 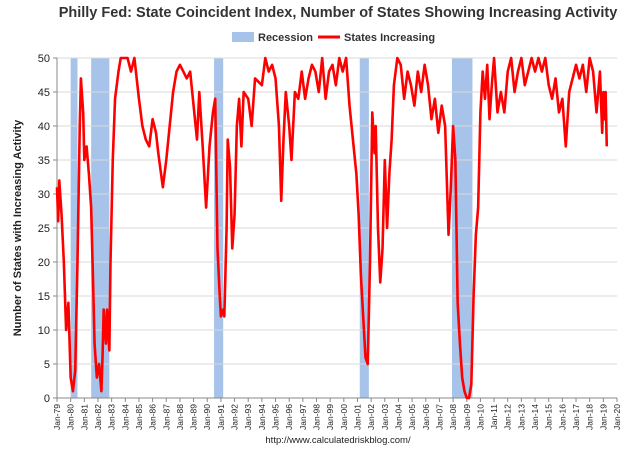 I want to click on x-tick-label: Jan-97, so click(x=303, y=417).